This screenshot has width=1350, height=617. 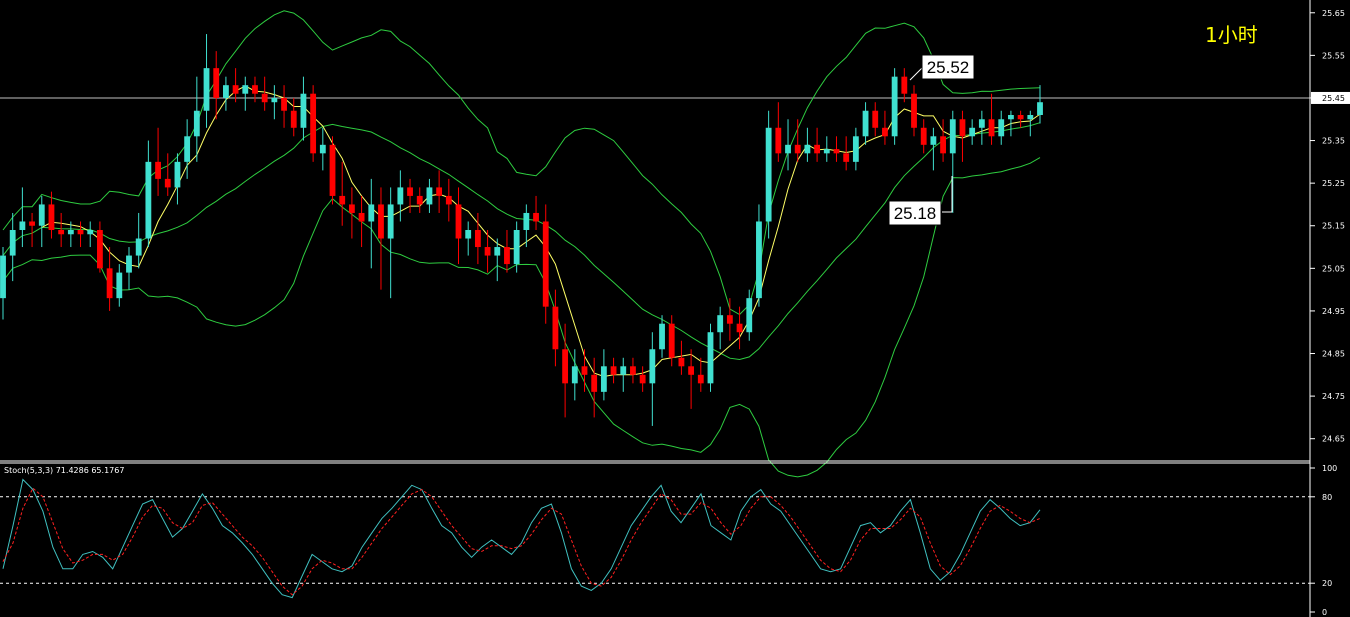 I want to click on current-price-label: 25.45, so click(x=1333, y=98).